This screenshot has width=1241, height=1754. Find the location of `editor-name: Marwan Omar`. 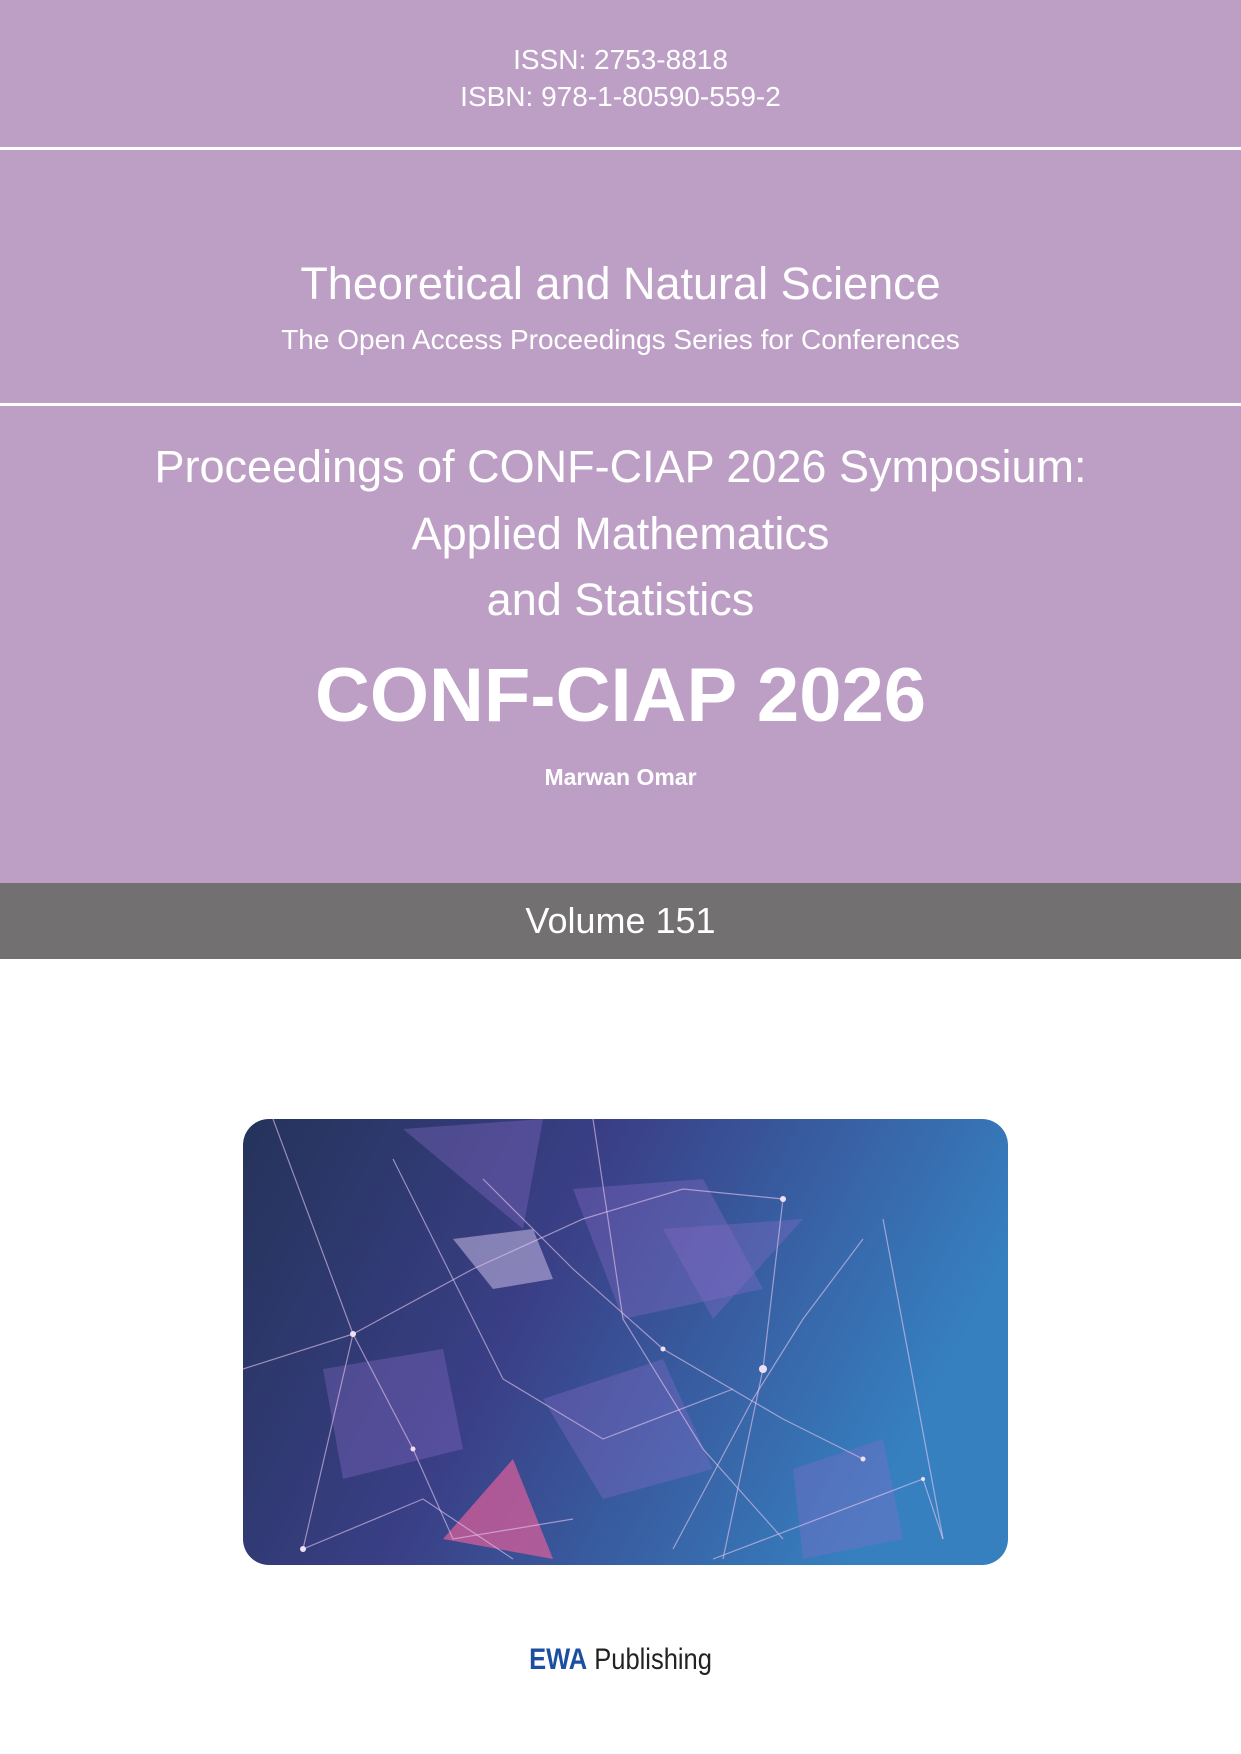

editor-name: Marwan Omar is located at coordinates (620, 777).